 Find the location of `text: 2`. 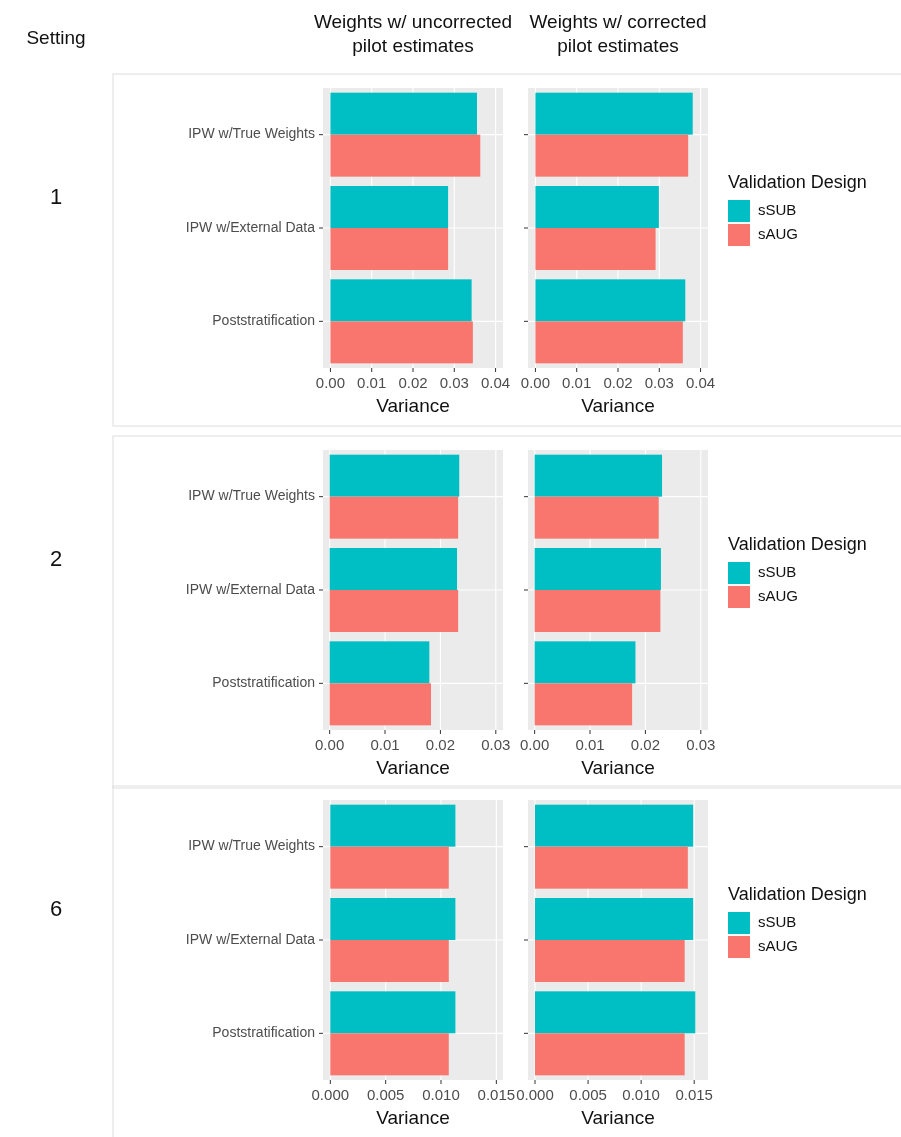

text: 2 is located at coordinates (56, 558).